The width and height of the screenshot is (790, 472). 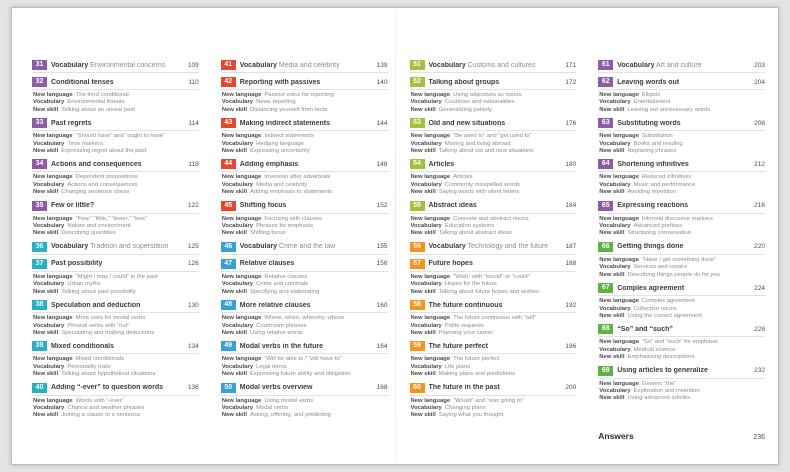 I want to click on unit-number-badge: 54, so click(x=417, y=164).